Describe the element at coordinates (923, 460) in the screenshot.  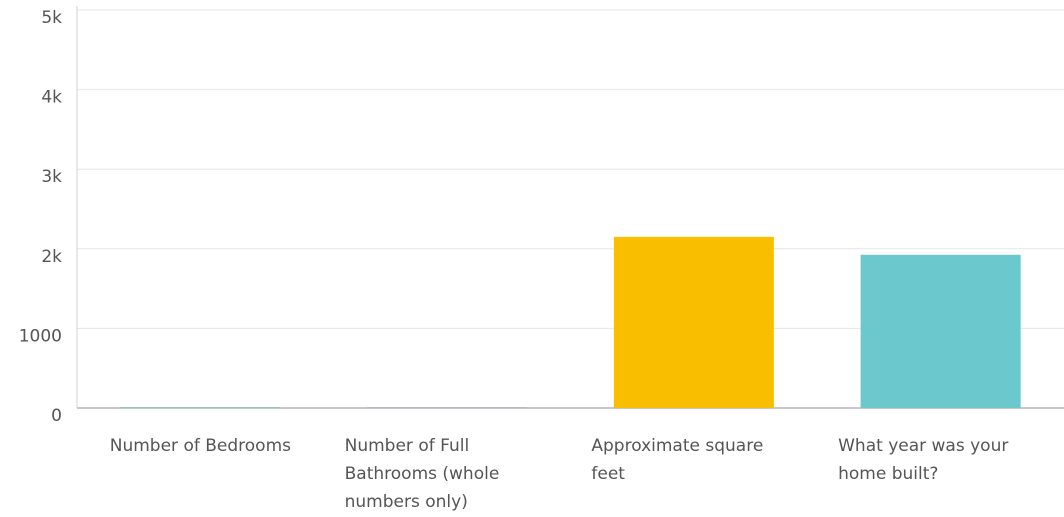
I see `x-tick-label: What year was your home built?` at that location.